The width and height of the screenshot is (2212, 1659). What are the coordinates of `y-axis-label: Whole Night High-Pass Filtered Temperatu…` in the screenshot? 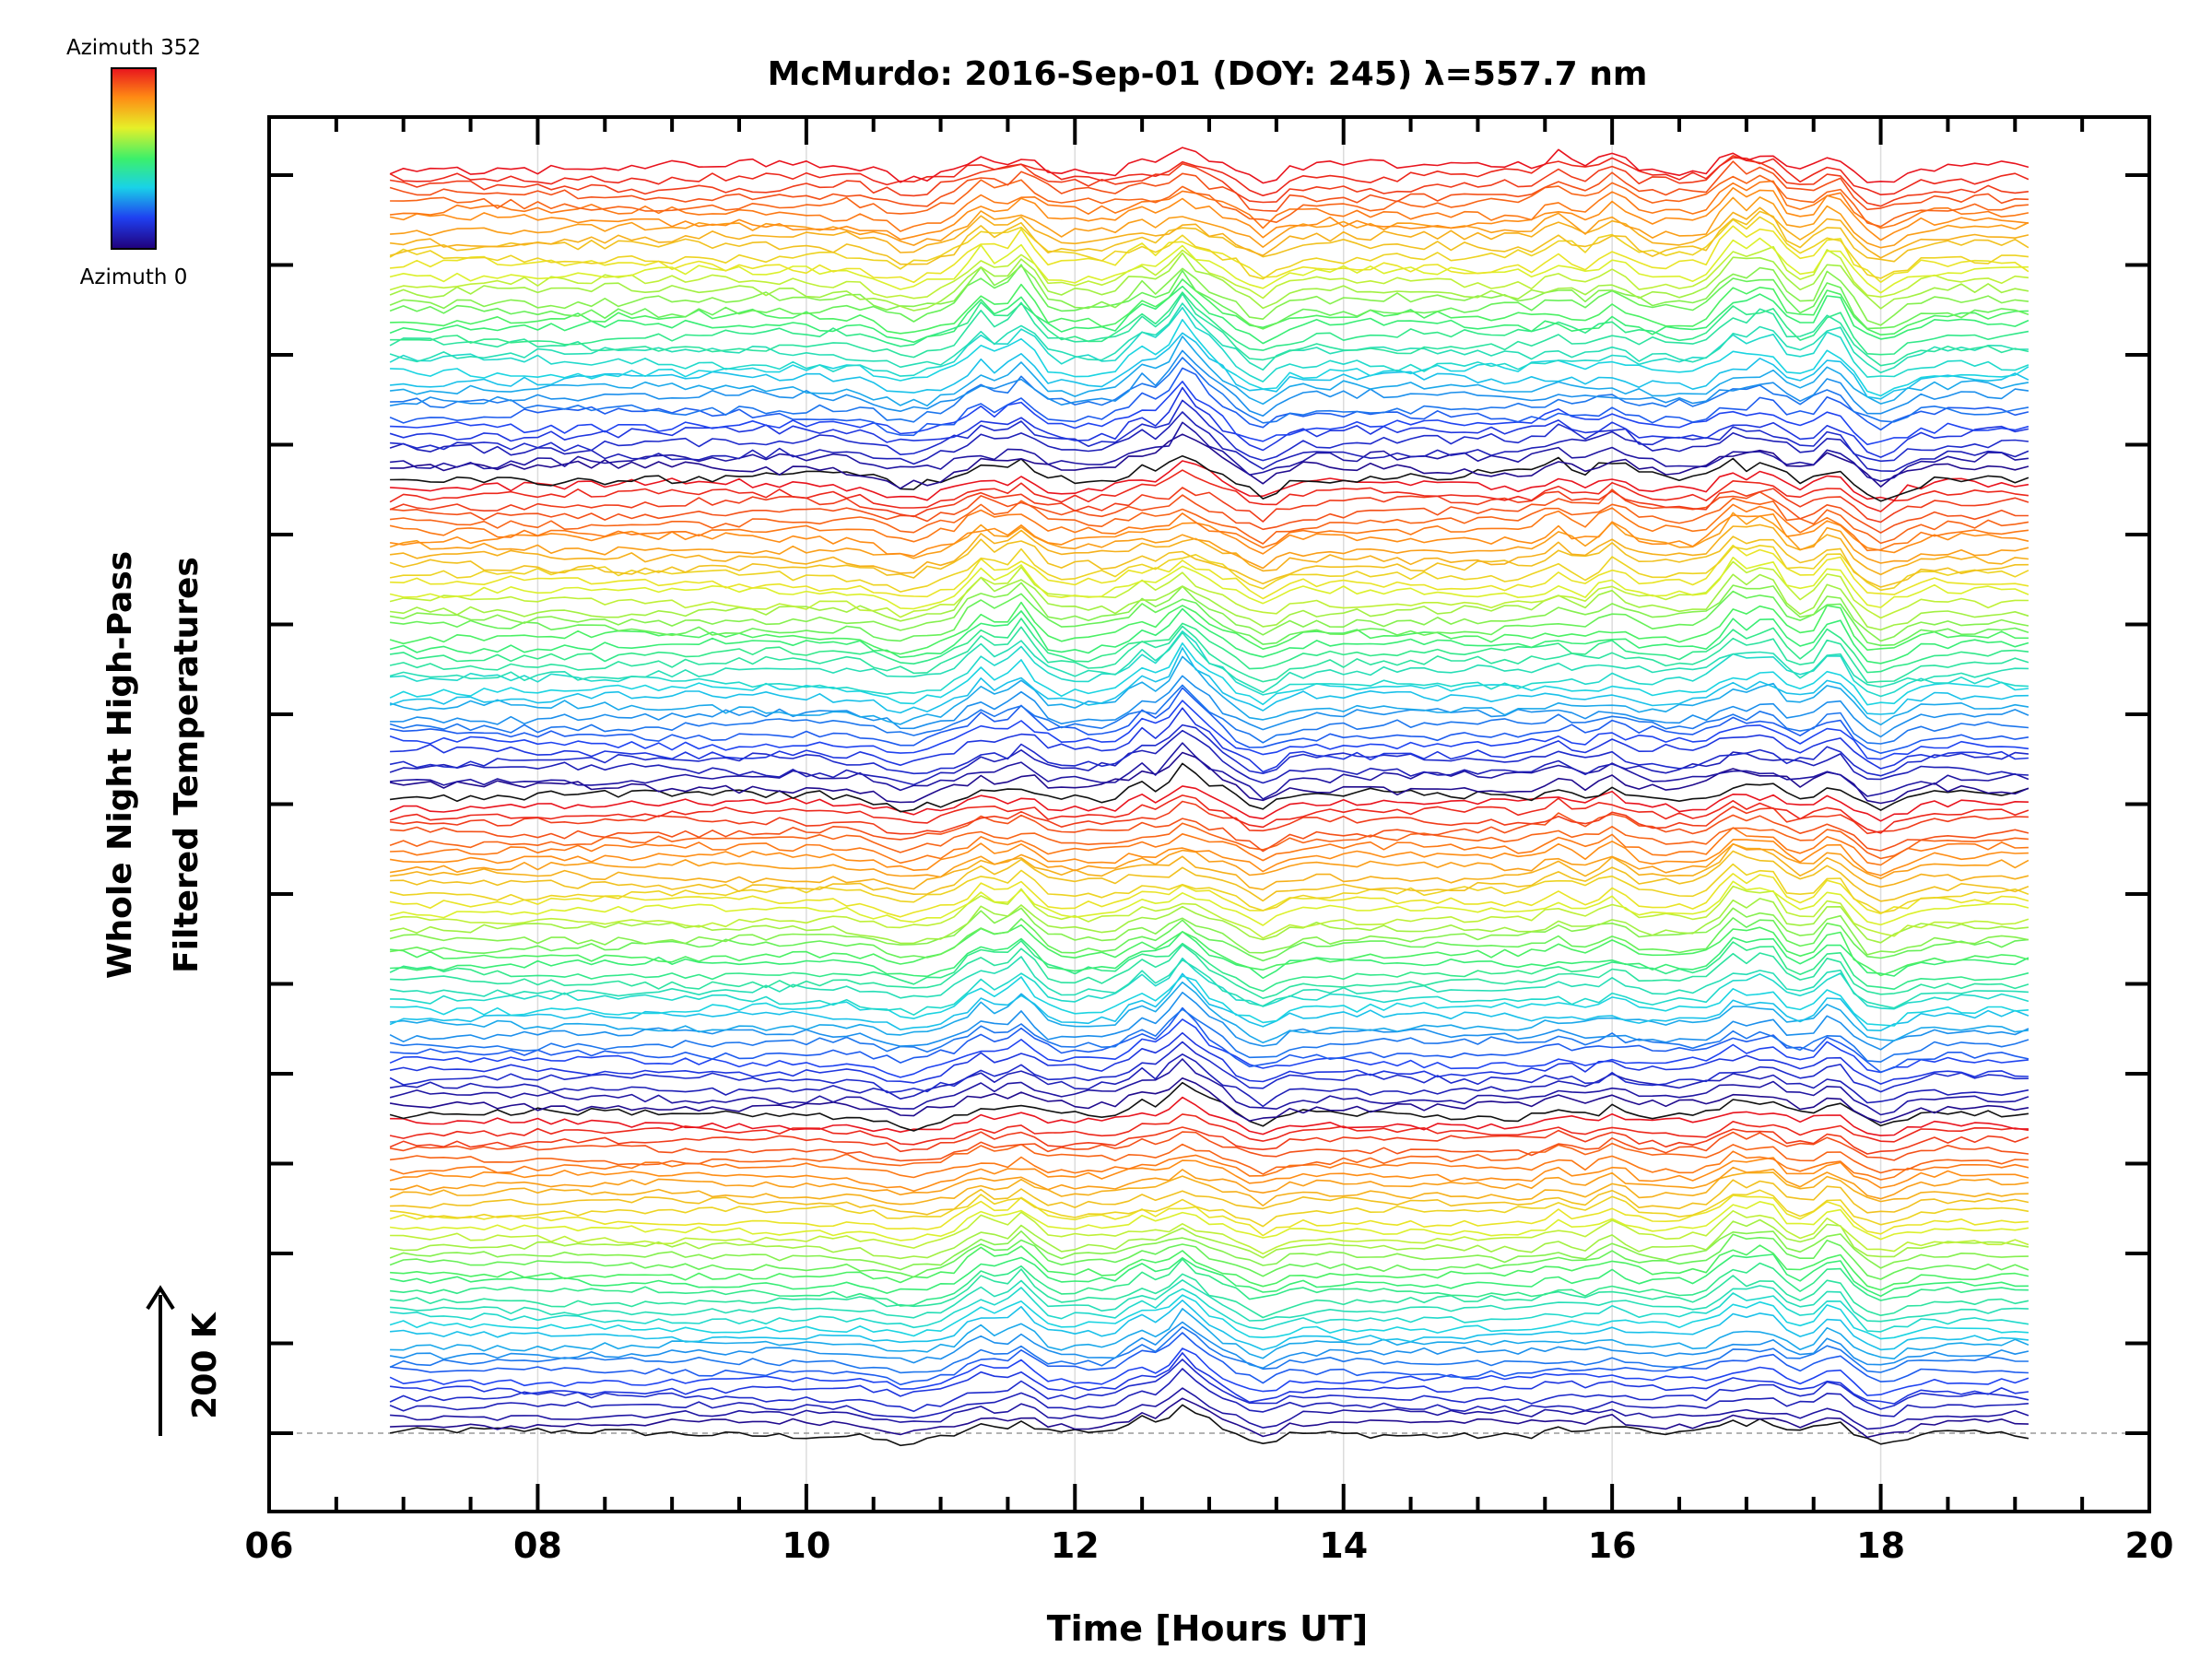 It's located at (153, 765).